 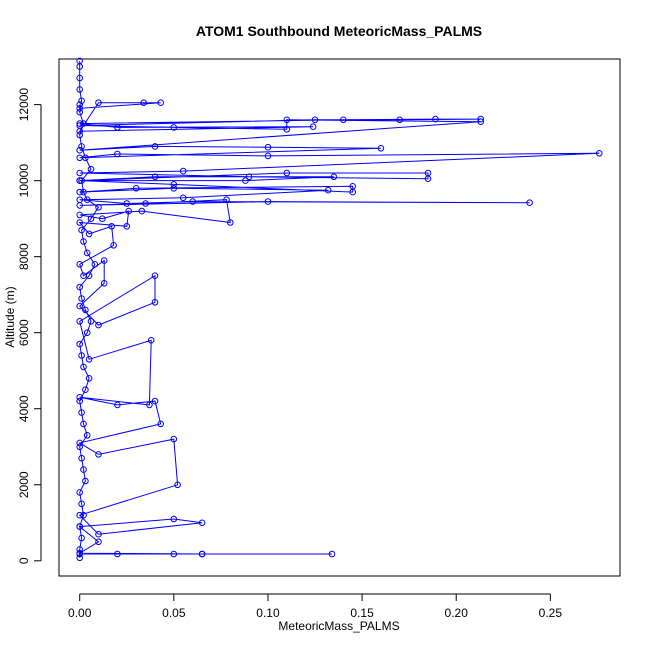 What do you see at coordinates (24, 408) in the screenshot?
I see `y-tick-label: 4000` at bounding box center [24, 408].